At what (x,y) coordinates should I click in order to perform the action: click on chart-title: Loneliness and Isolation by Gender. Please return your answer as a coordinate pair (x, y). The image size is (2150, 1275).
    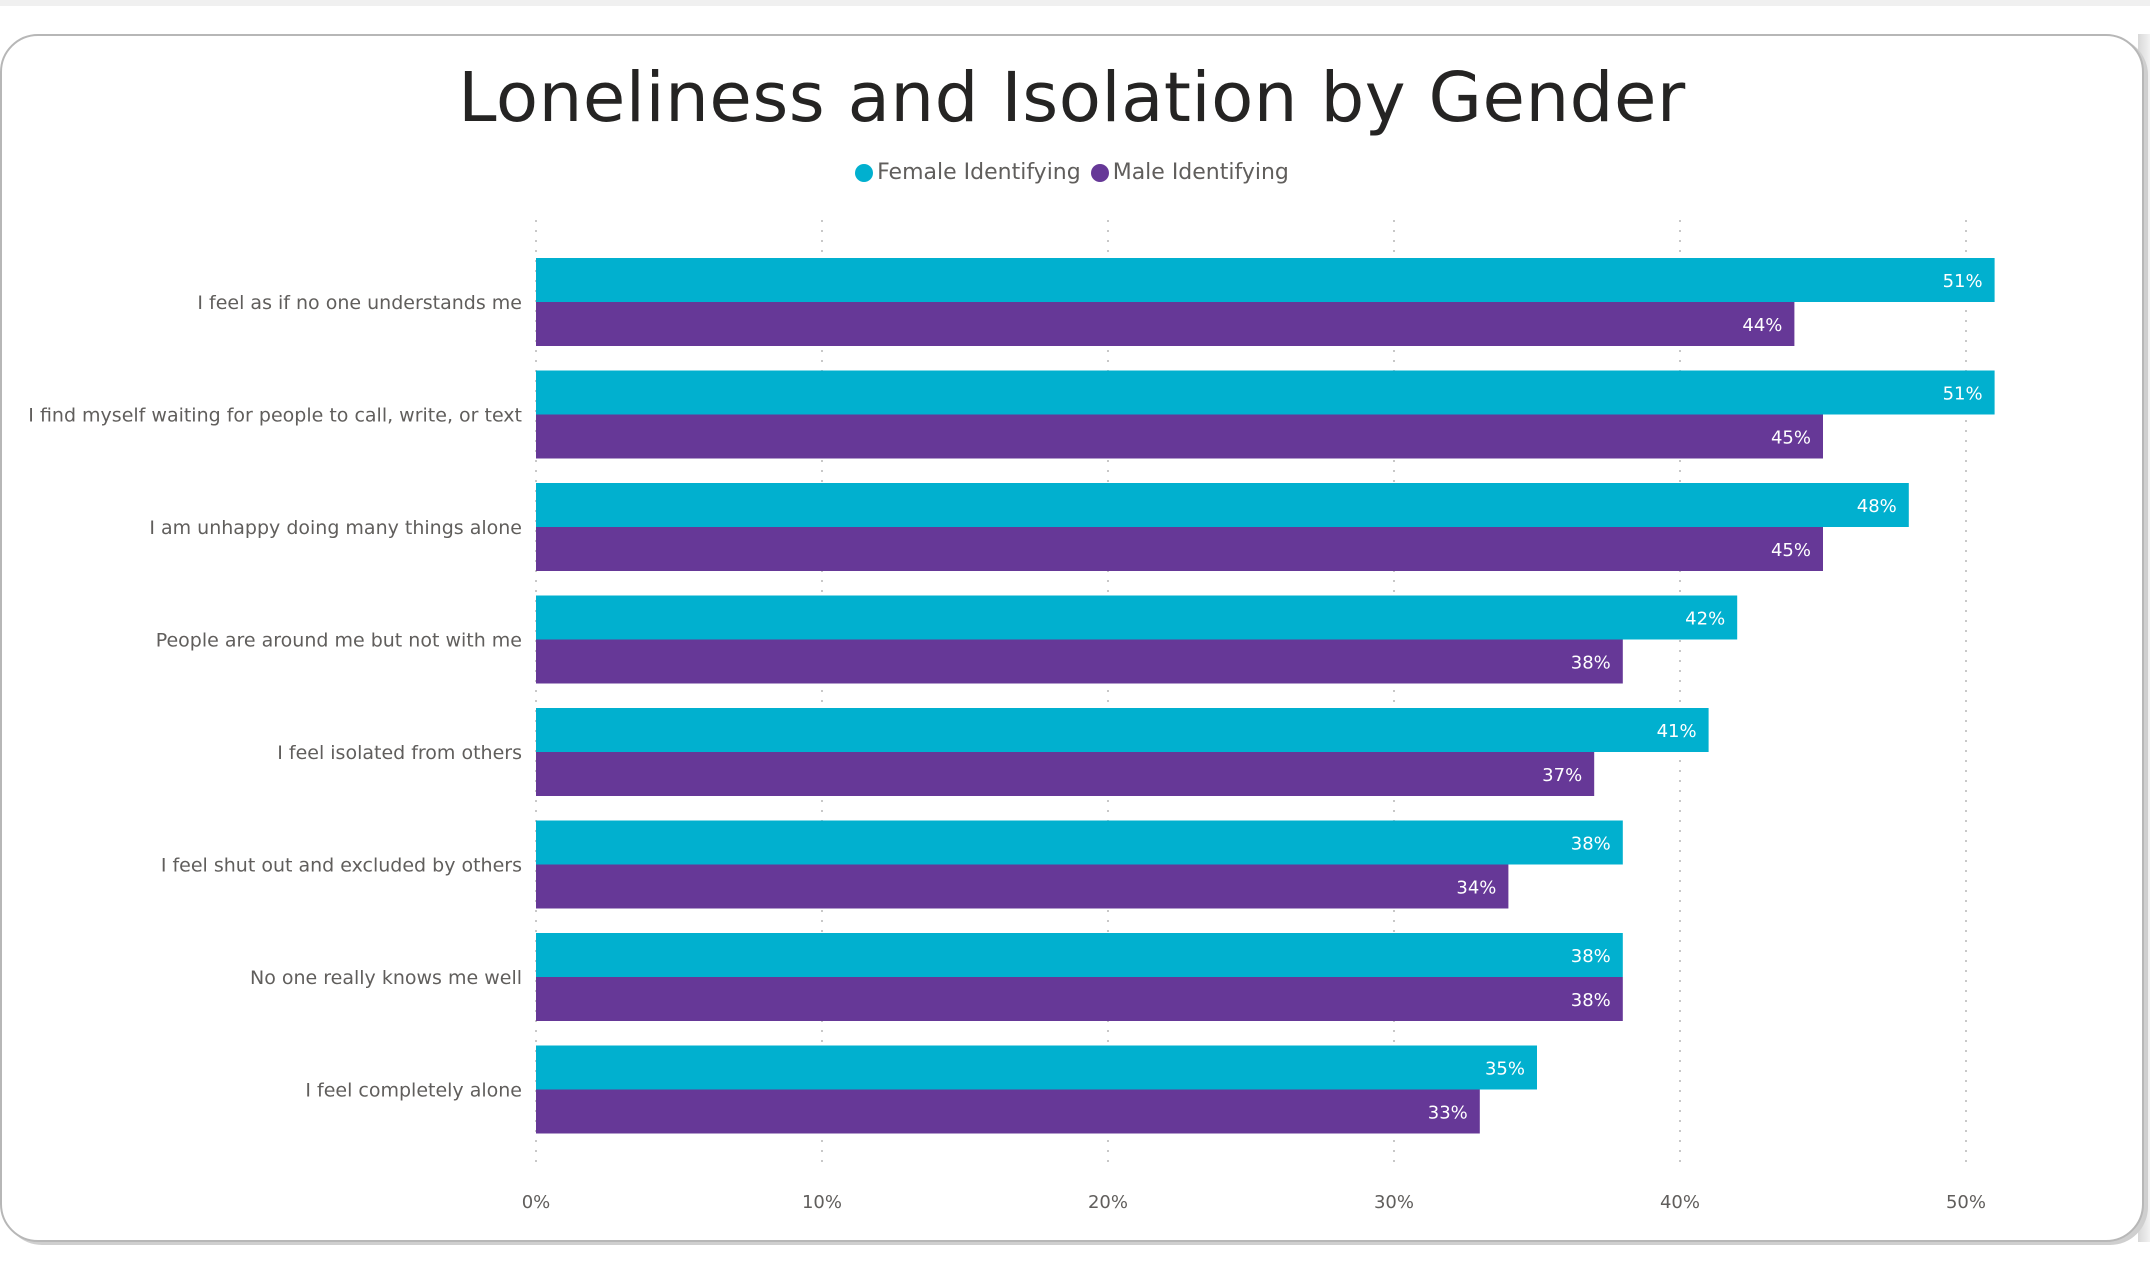
    Looking at the image, I should click on (1072, 98).